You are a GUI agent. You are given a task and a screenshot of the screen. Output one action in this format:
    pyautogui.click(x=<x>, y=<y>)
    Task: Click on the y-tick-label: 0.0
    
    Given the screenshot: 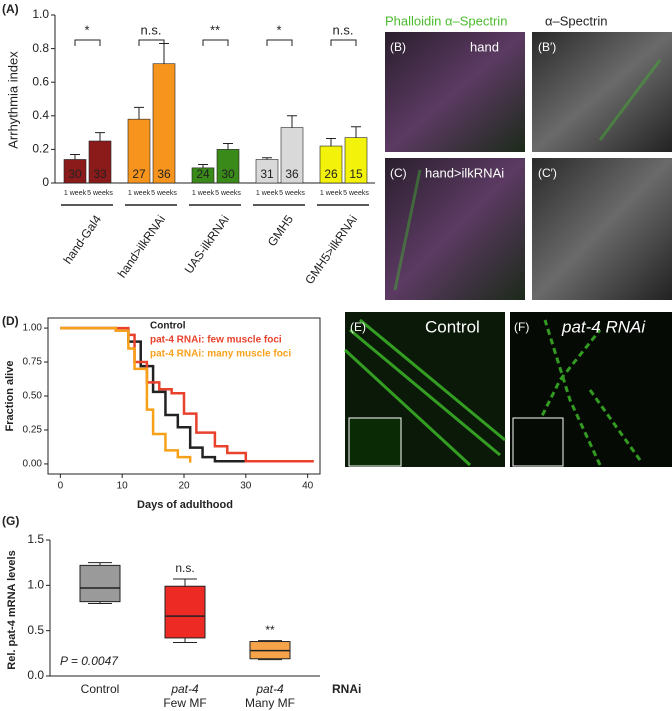 What is the action you would take?
    pyautogui.click(x=35, y=675)
    